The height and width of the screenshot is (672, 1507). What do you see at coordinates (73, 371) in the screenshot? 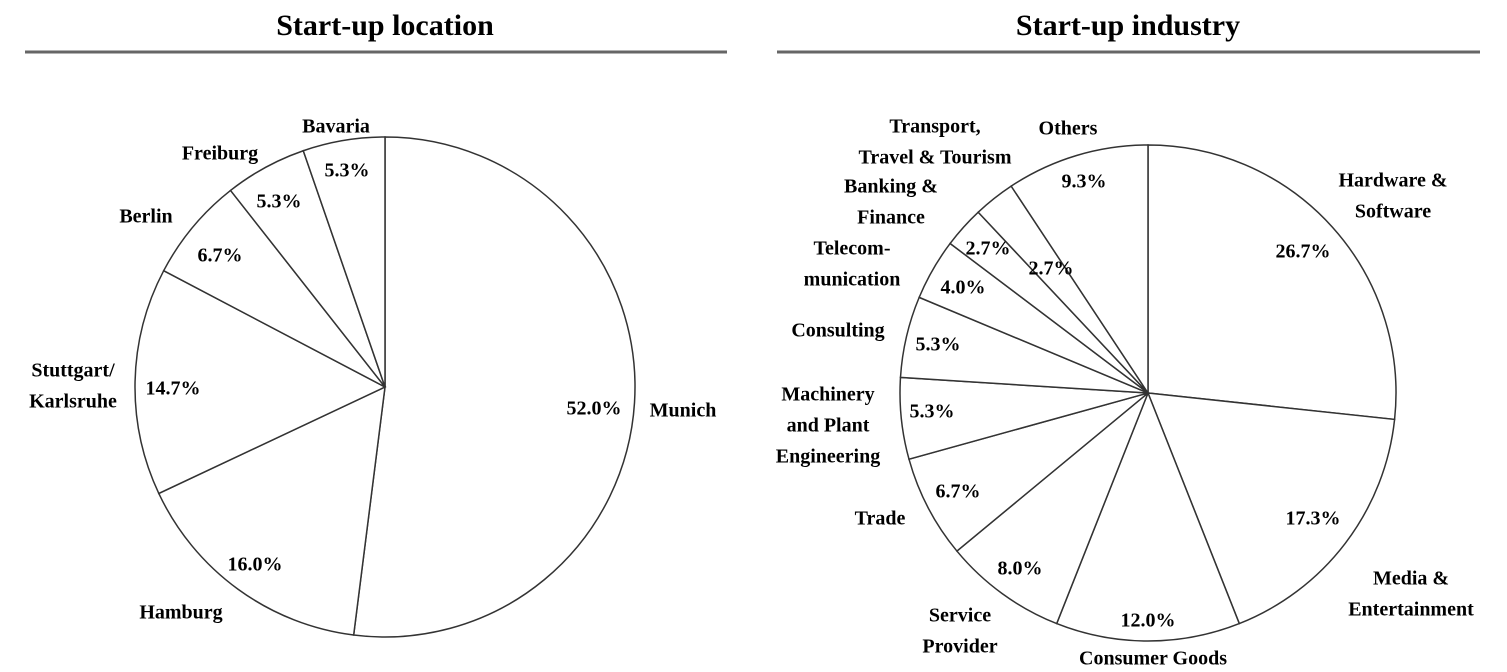
I see `category-label: Stuttgart/` at bounding box center [73, 371].